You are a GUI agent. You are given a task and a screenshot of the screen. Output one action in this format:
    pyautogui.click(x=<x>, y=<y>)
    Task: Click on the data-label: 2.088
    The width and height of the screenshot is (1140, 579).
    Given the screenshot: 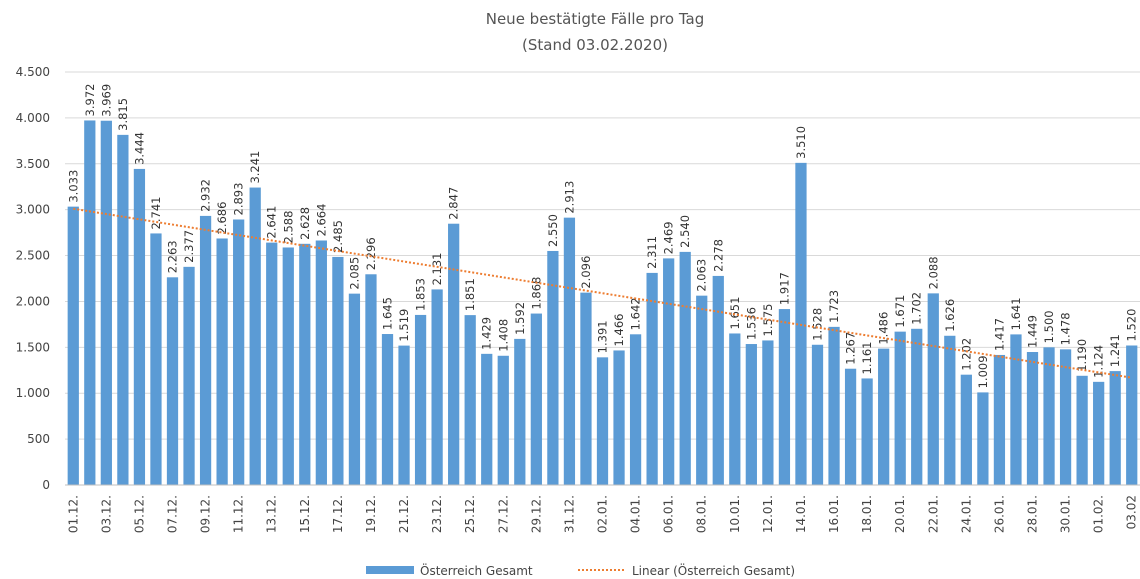 What is the action you would take?
    pyautogui.click(x=933, y=272)
    